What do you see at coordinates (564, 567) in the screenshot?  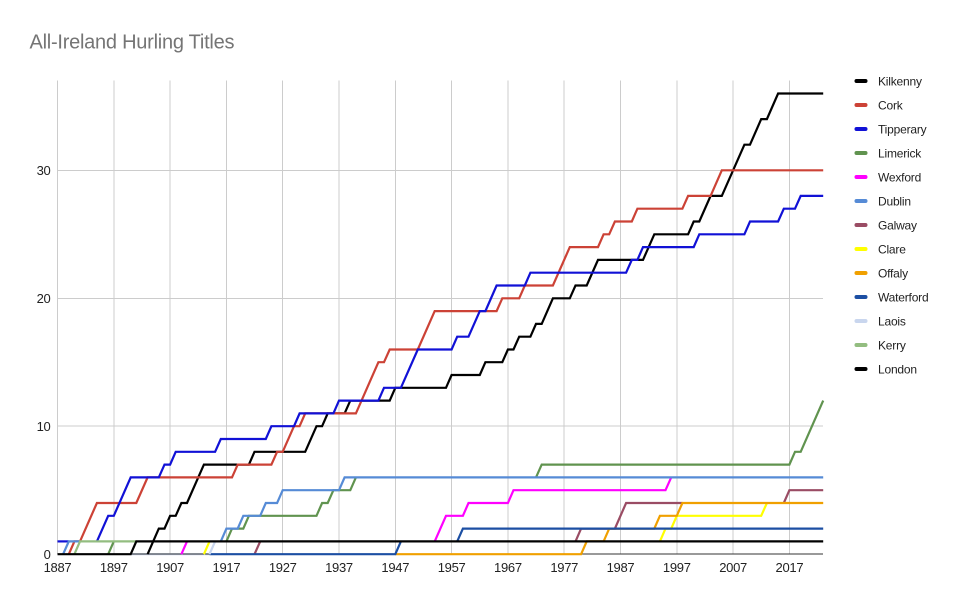 I see `svg-text: 1977` at bounding box center [564, 567].